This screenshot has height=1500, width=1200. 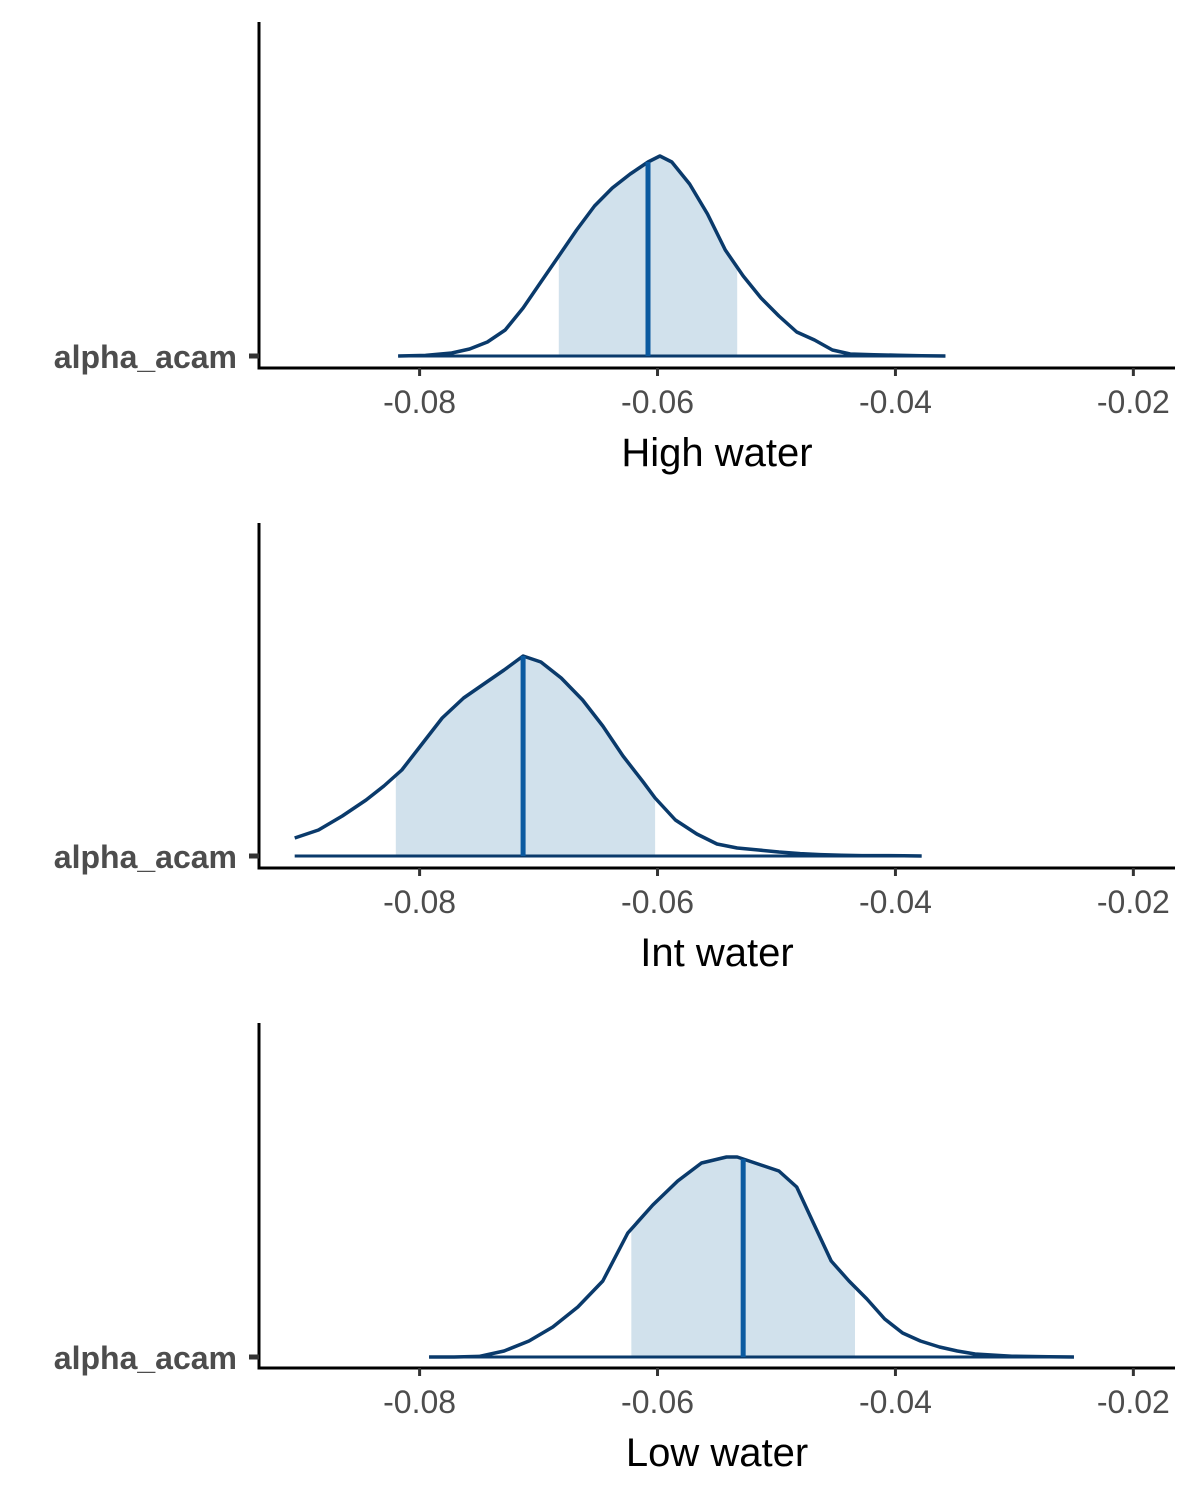 I want to click on x-axis-title: Int water, so click(x=716, y=953).